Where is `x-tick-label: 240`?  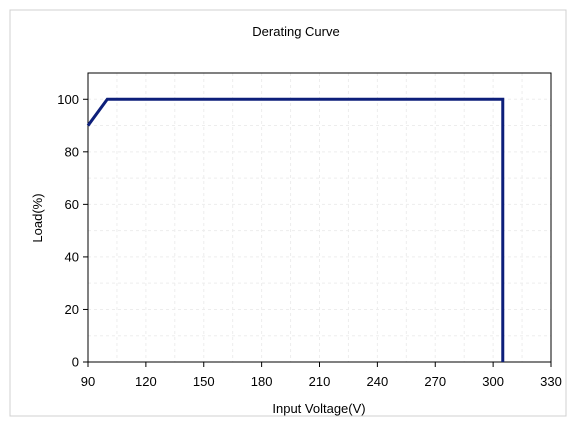 x-tick-label: 240 is located at coordinates (378, 381).